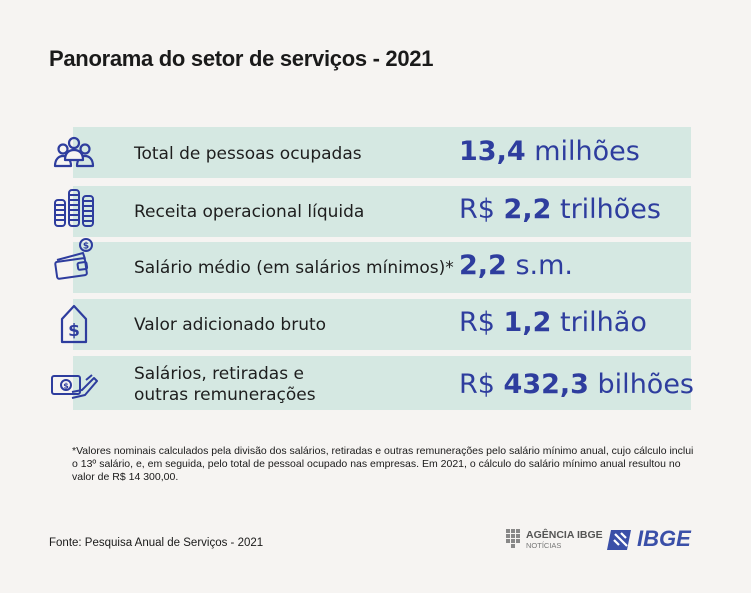  Describe the element at coordinates (74, 152) in the screenshot. I see `people-icon` at that location.